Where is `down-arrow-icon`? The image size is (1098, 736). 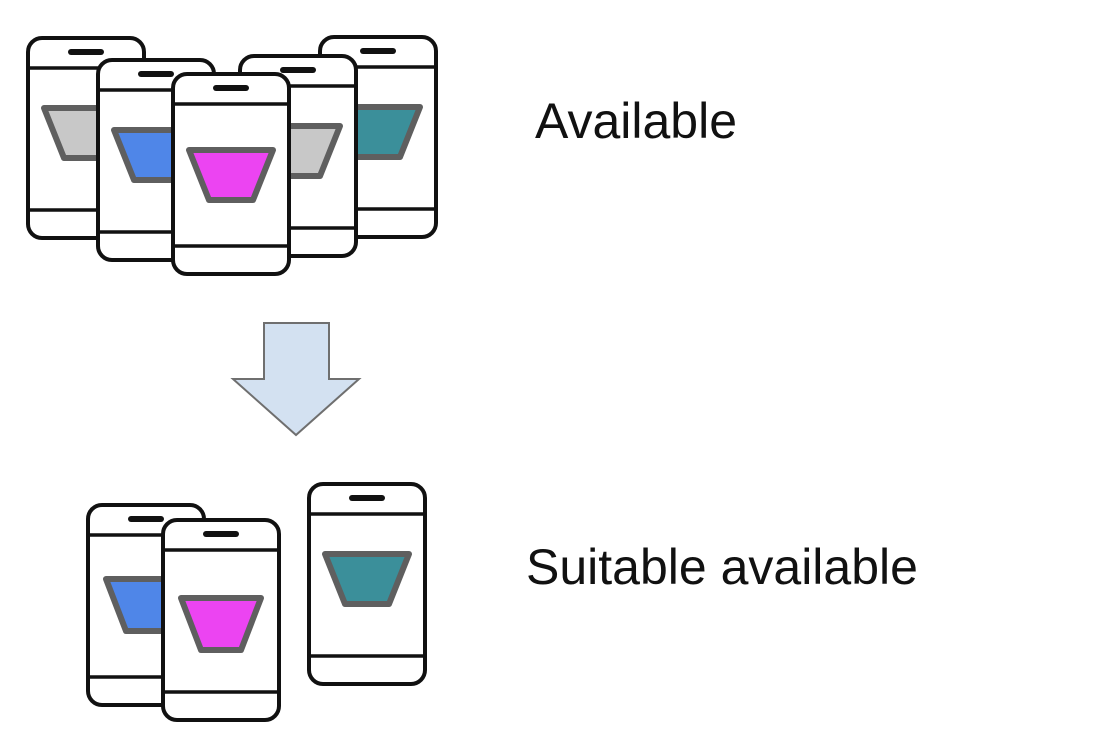 down-arrow-icon is located at coordinates (296, 379).